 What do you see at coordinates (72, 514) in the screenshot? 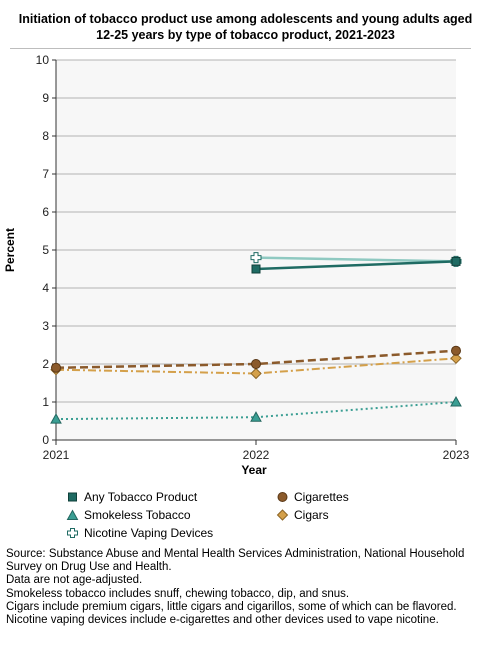
I see `triangle-marker-icon` at bounding box center [72, 514].